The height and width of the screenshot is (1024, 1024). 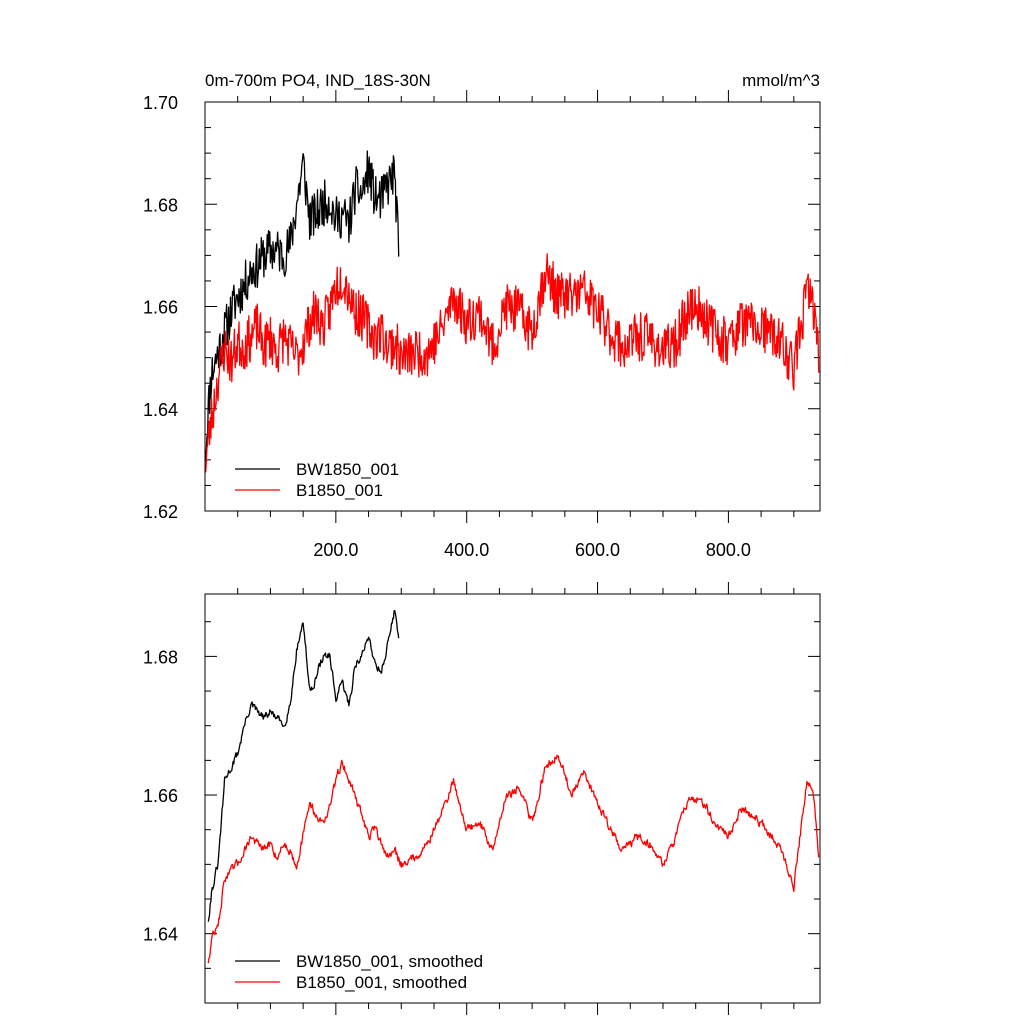 I want to click on top-x-tick-label: 600.0, so click(x=597, y=550).